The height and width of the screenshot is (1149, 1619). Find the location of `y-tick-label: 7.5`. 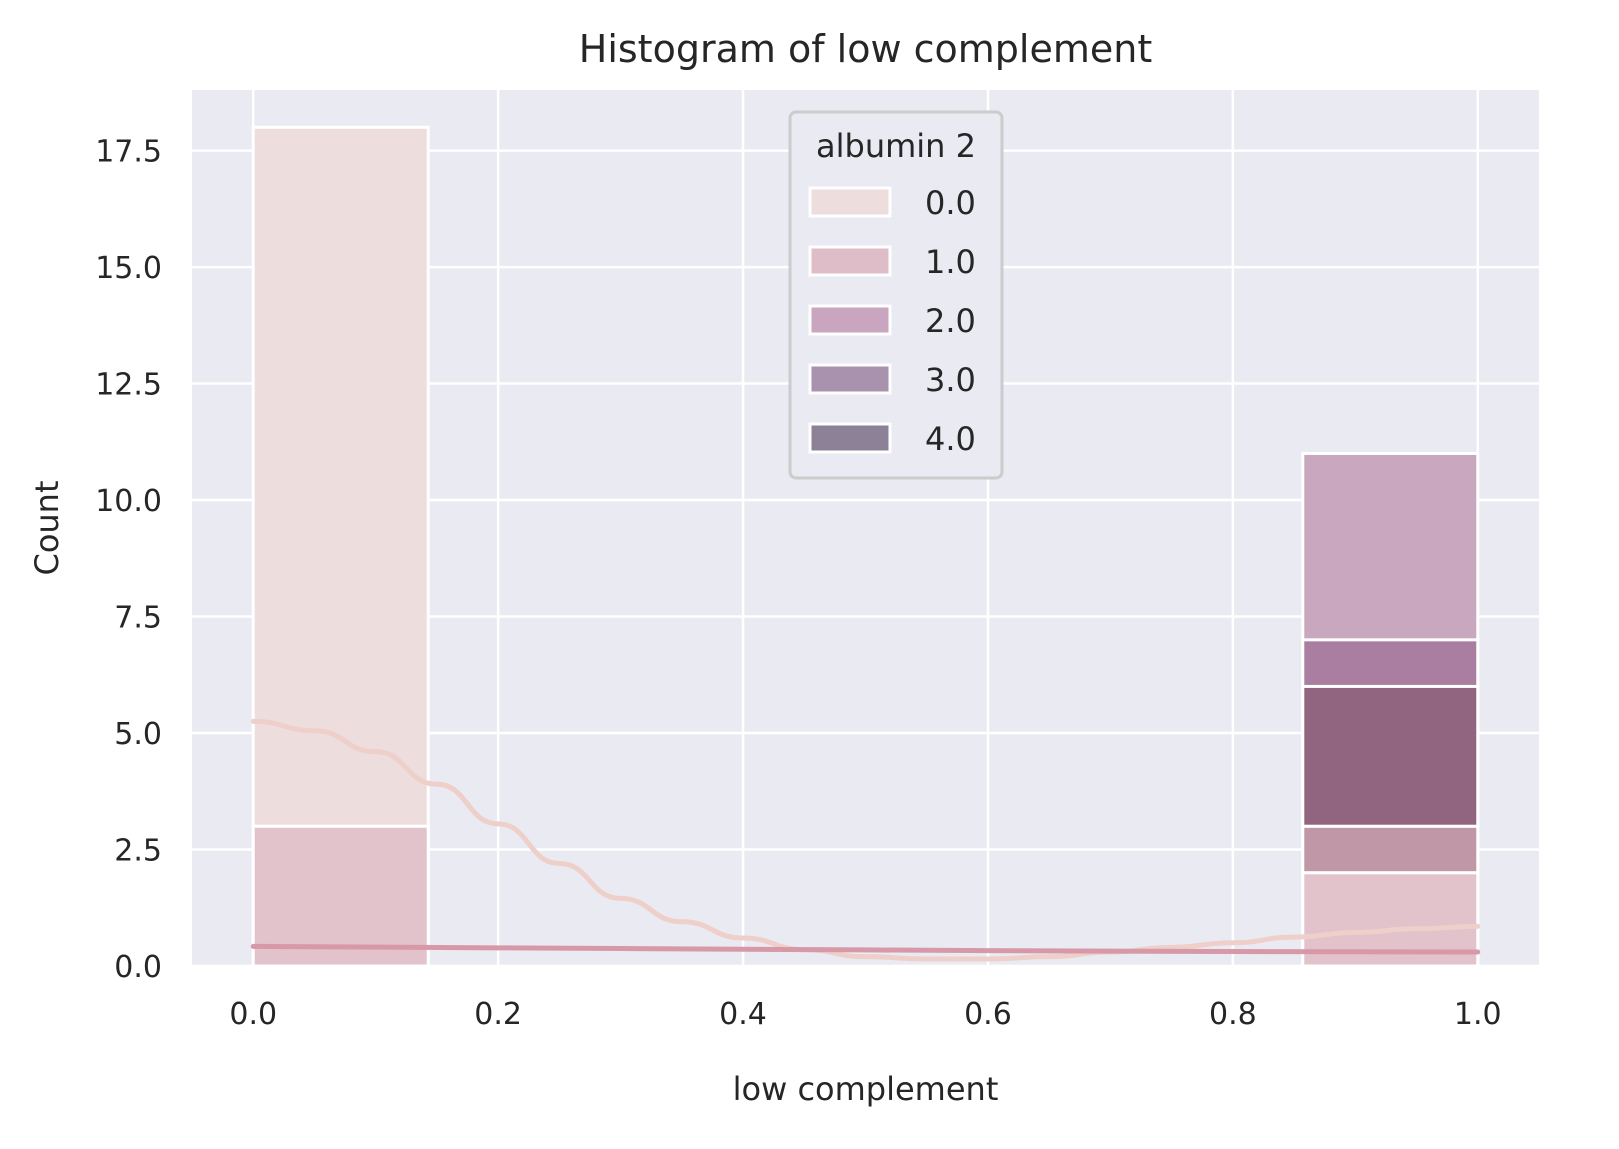

y-tick-label: 7.5 is located at coordinates (138, 618).